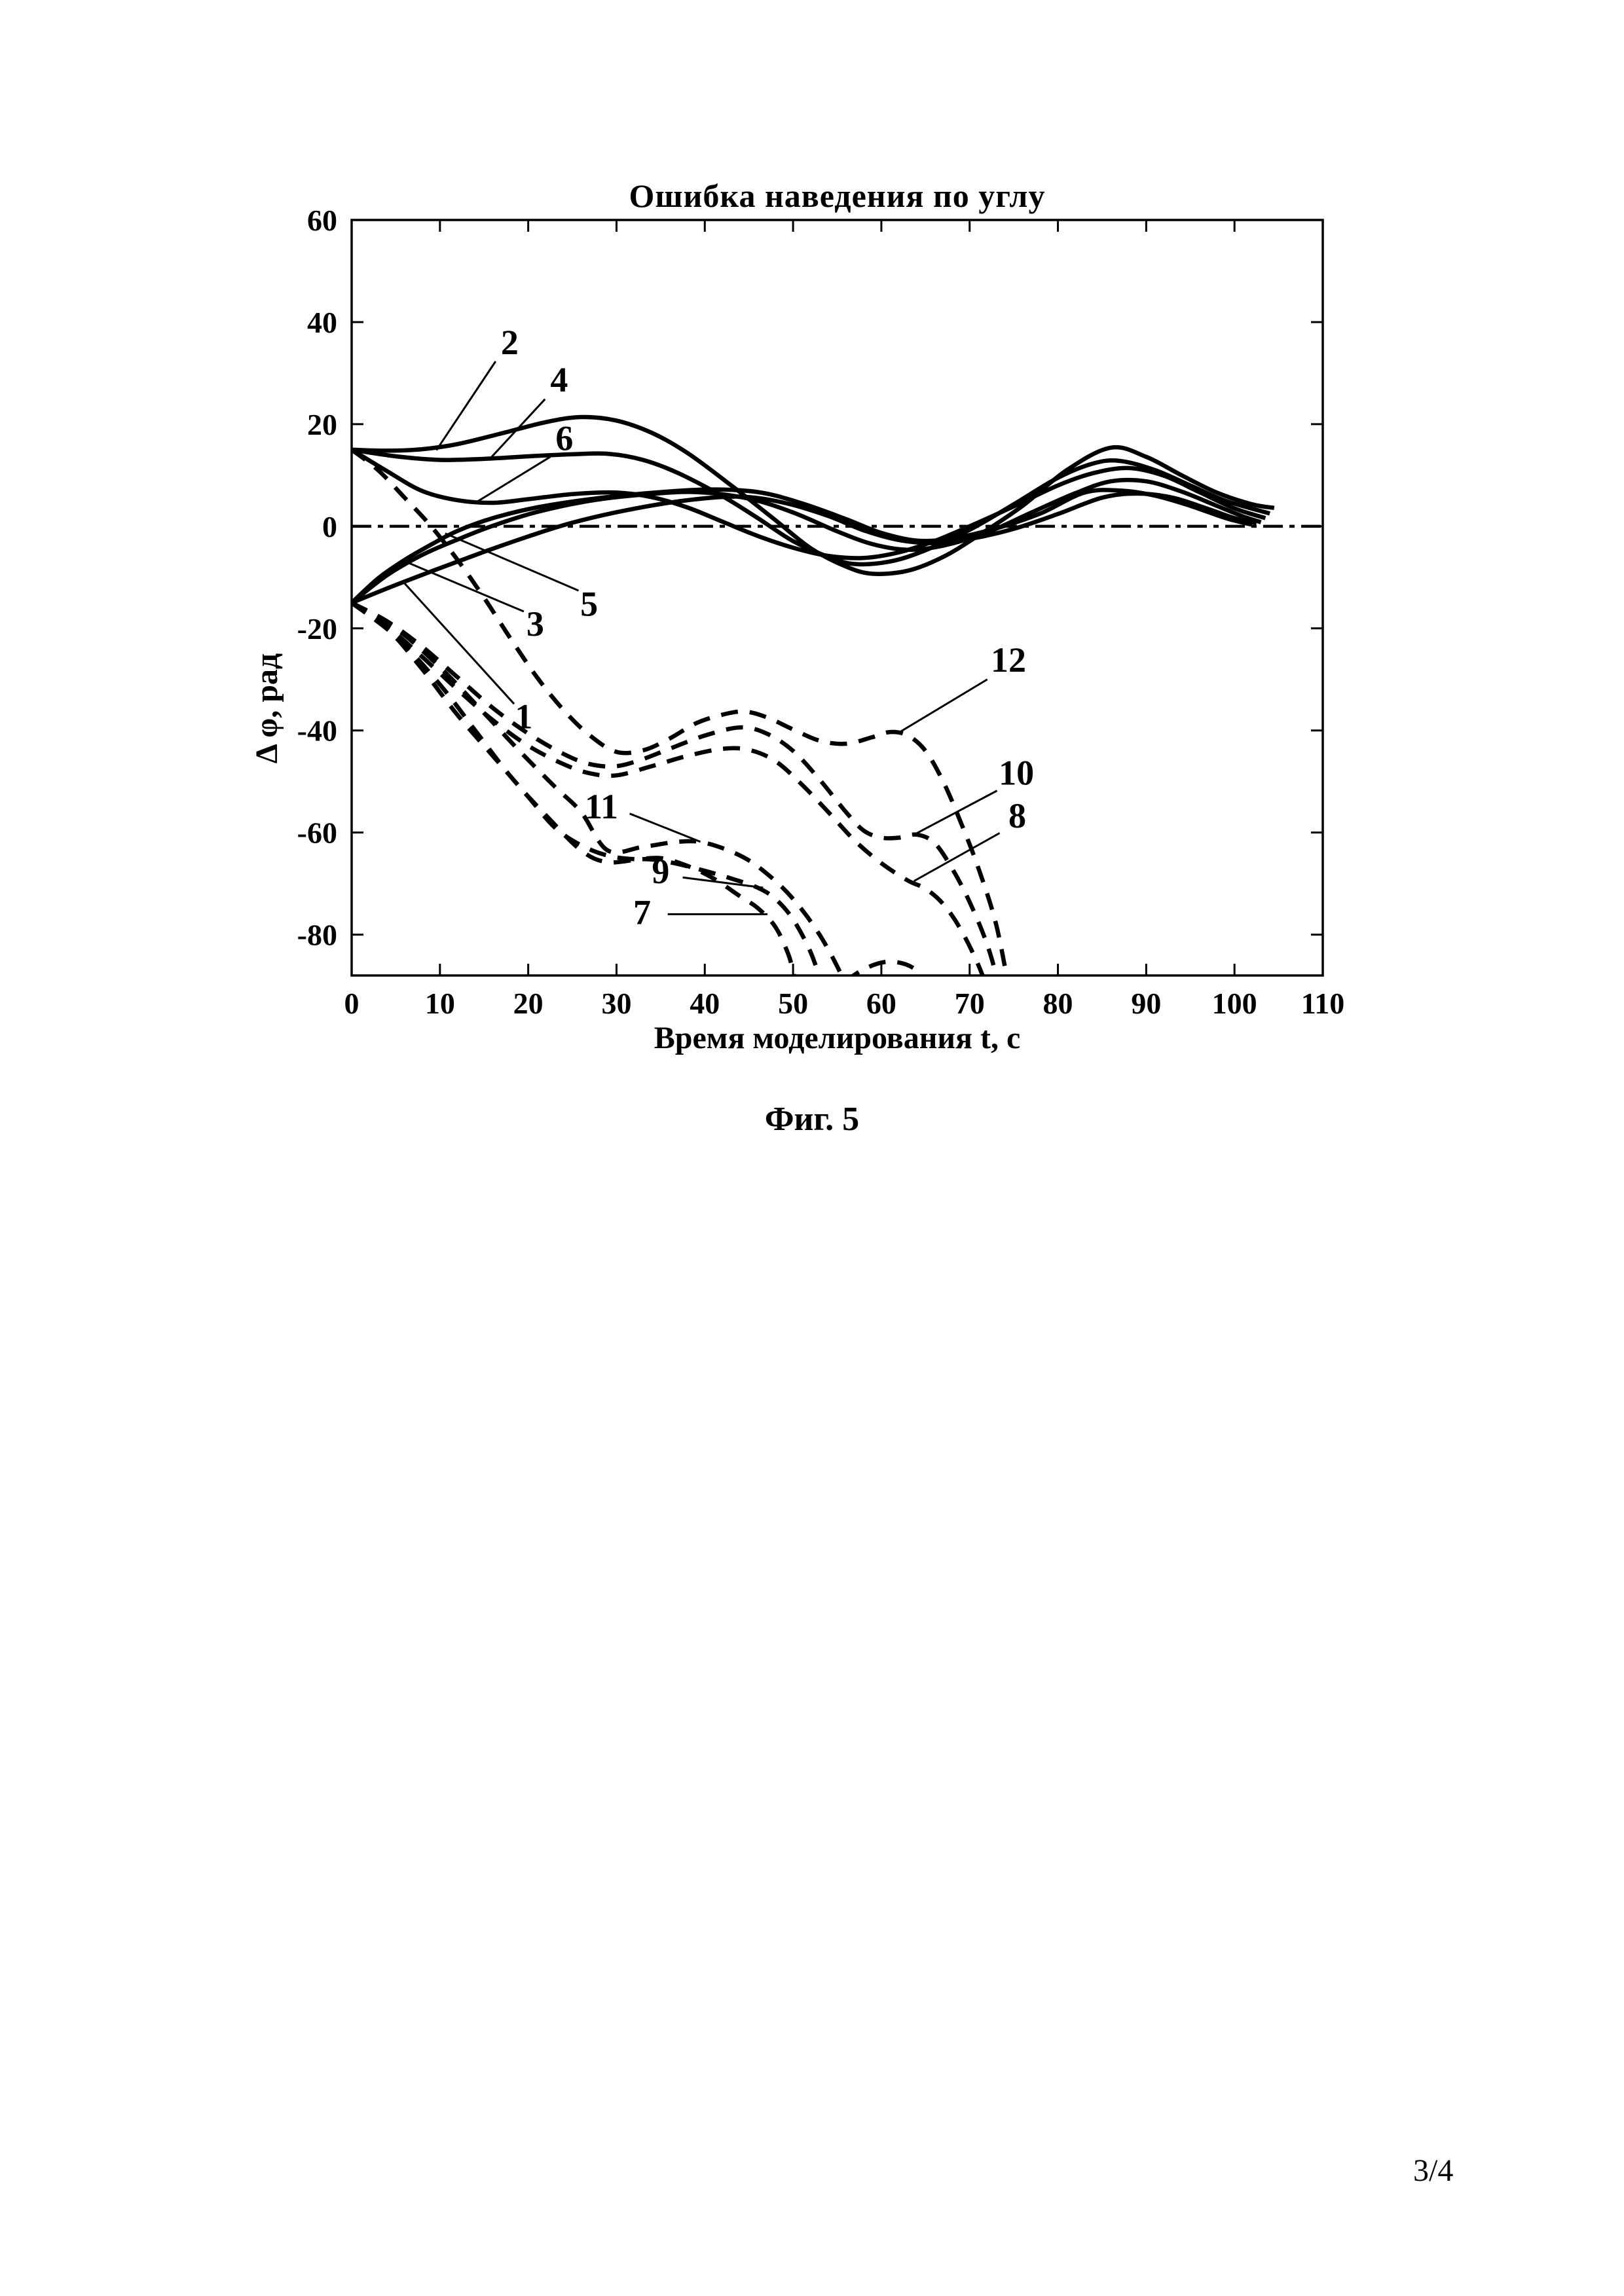 The image size is (1624, 2296). I want to click on y-tick-label: 60, so click(322, 220).